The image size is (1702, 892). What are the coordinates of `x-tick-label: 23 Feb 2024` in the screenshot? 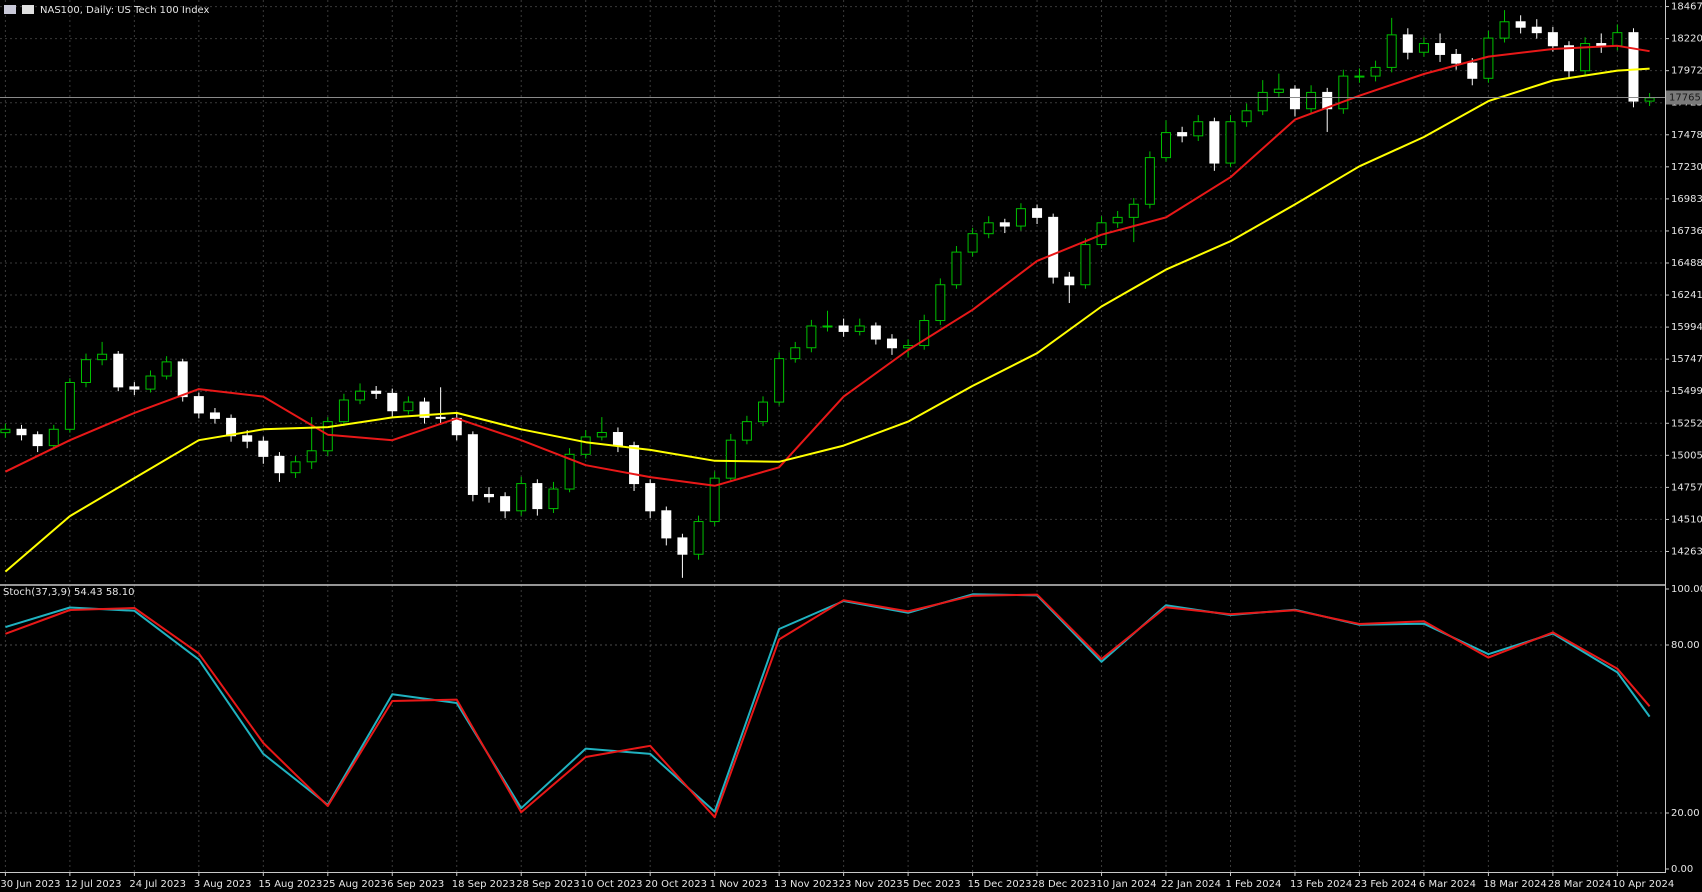 It's located at (1385, 884).